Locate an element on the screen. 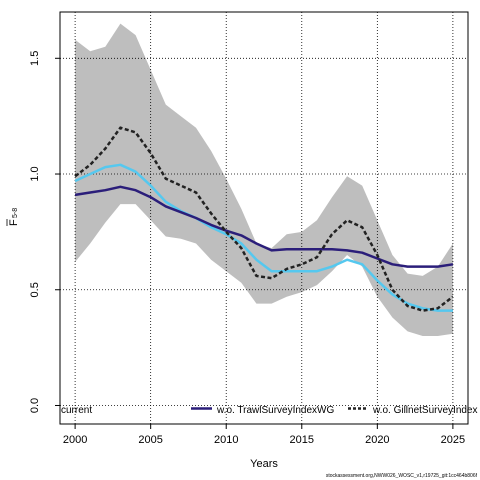  y-tick-label-1: 0.5 is located at coordinates (35, 289).